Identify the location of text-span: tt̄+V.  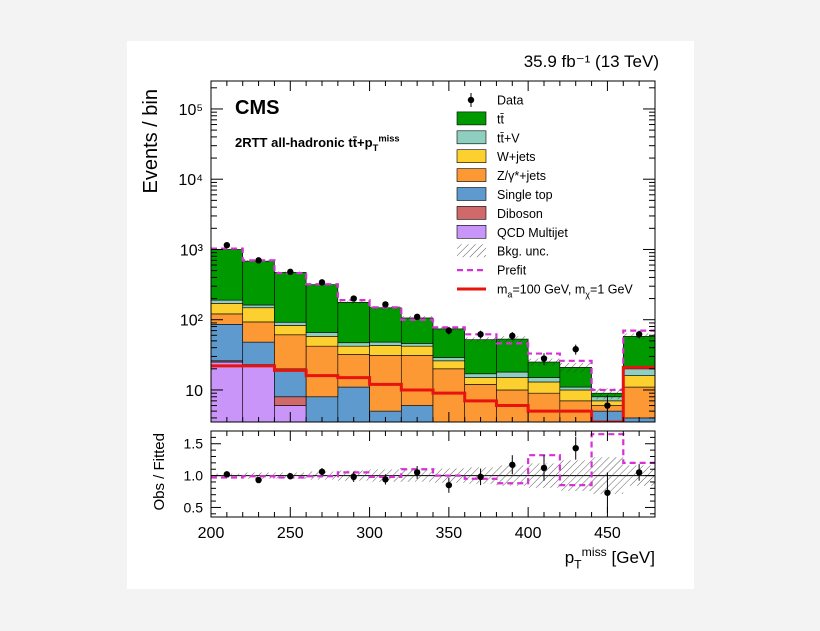
(508, 138).